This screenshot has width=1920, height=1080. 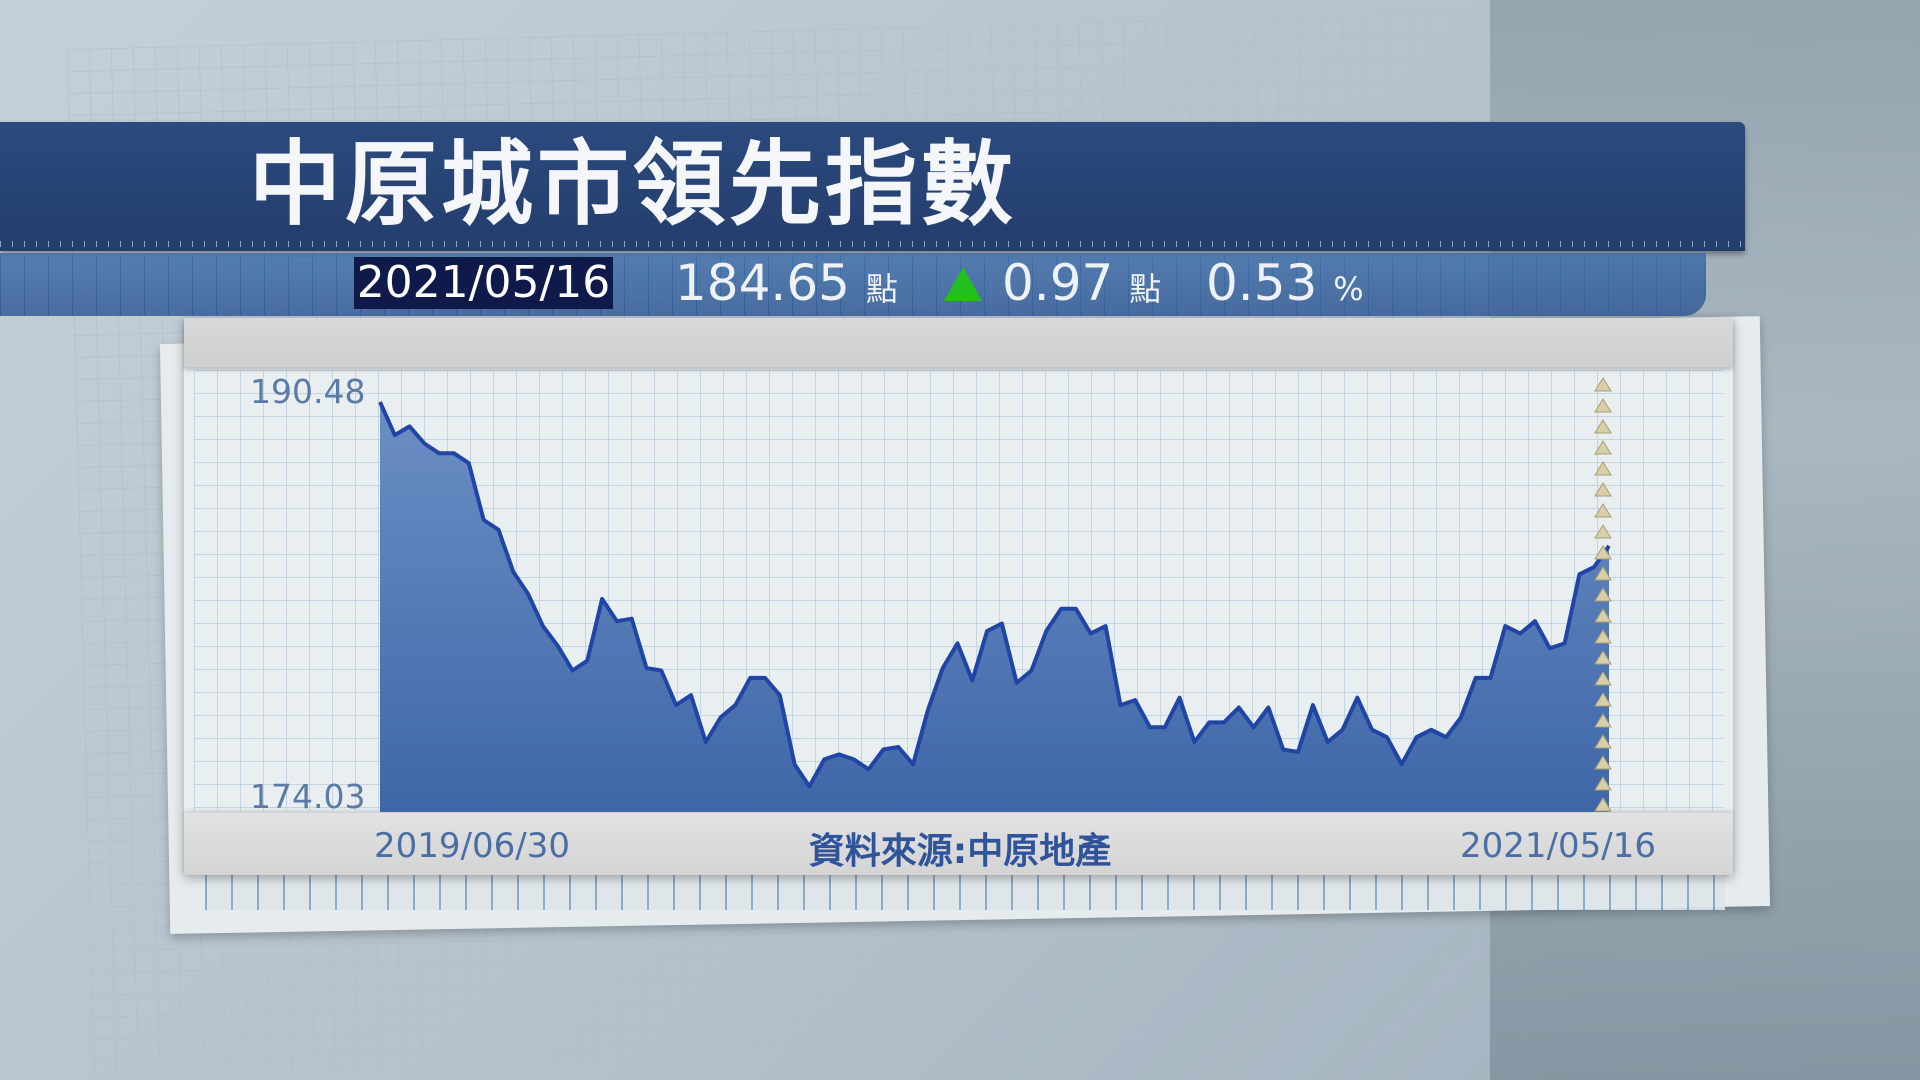 I want to click on index-unit: 點, so click(x=881, y=289).